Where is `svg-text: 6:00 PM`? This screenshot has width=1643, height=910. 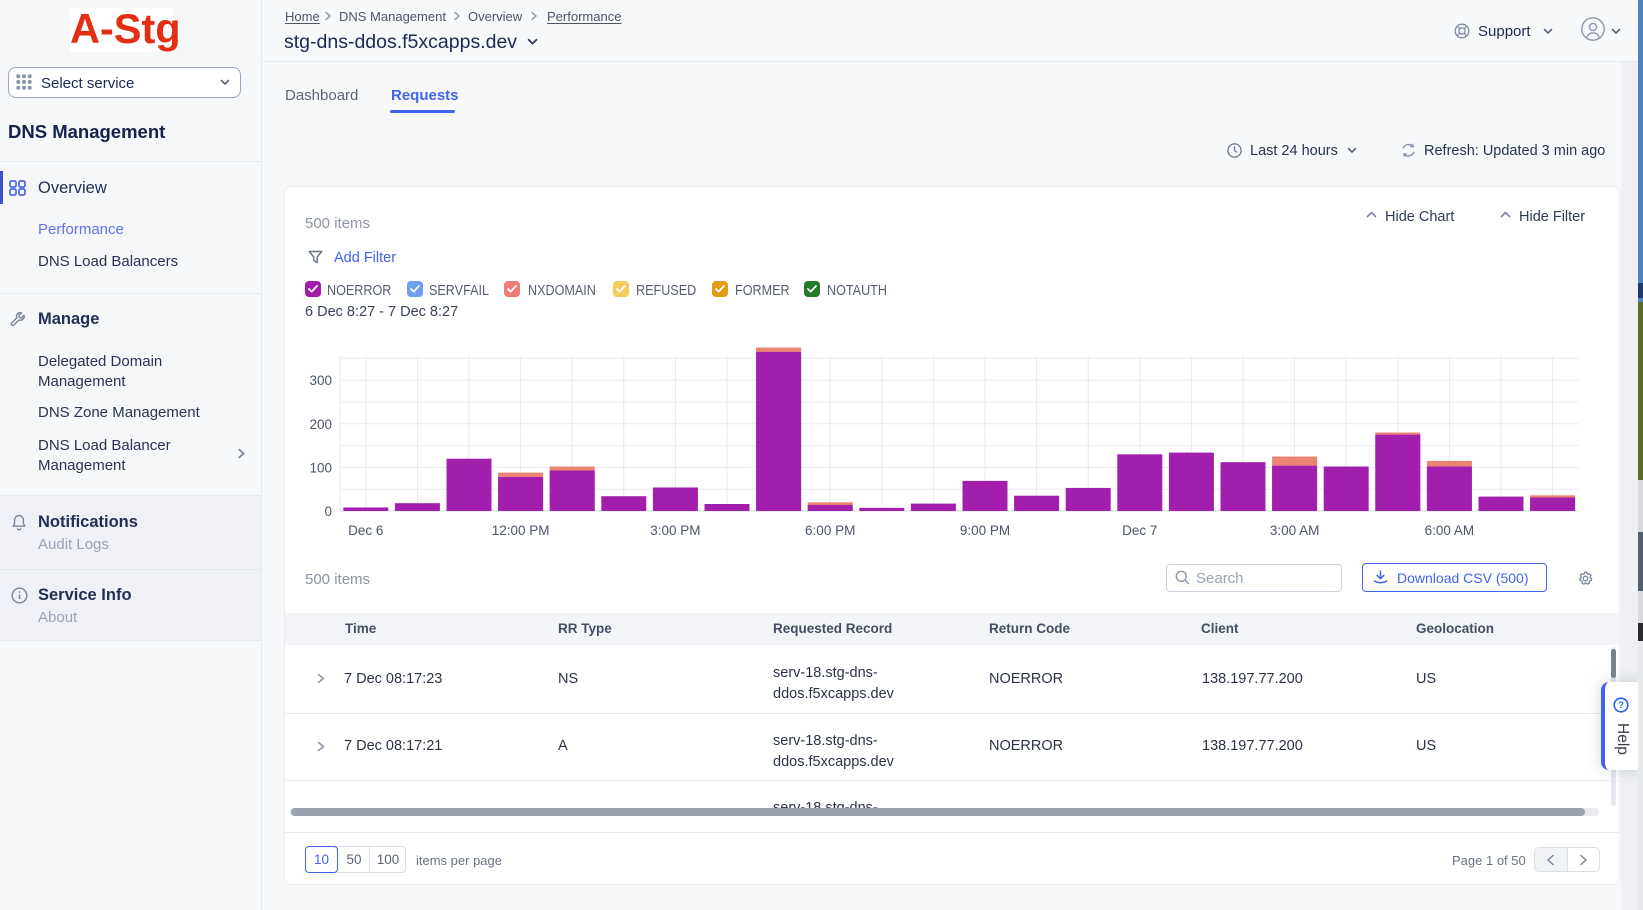 svg-text: 6:00 PM is located at coordinates (830, 530).